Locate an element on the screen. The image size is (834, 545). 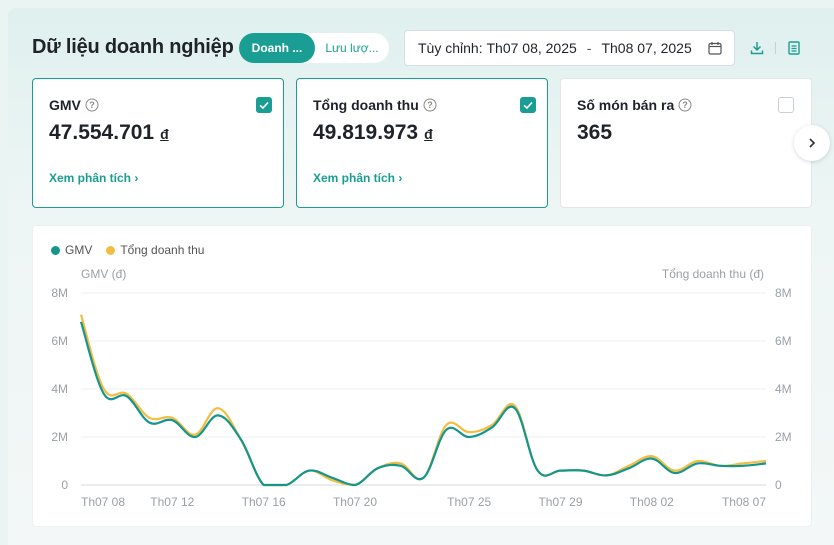
card-value-wrap: 47.554.701 đ is located at coordinates (109, 133).